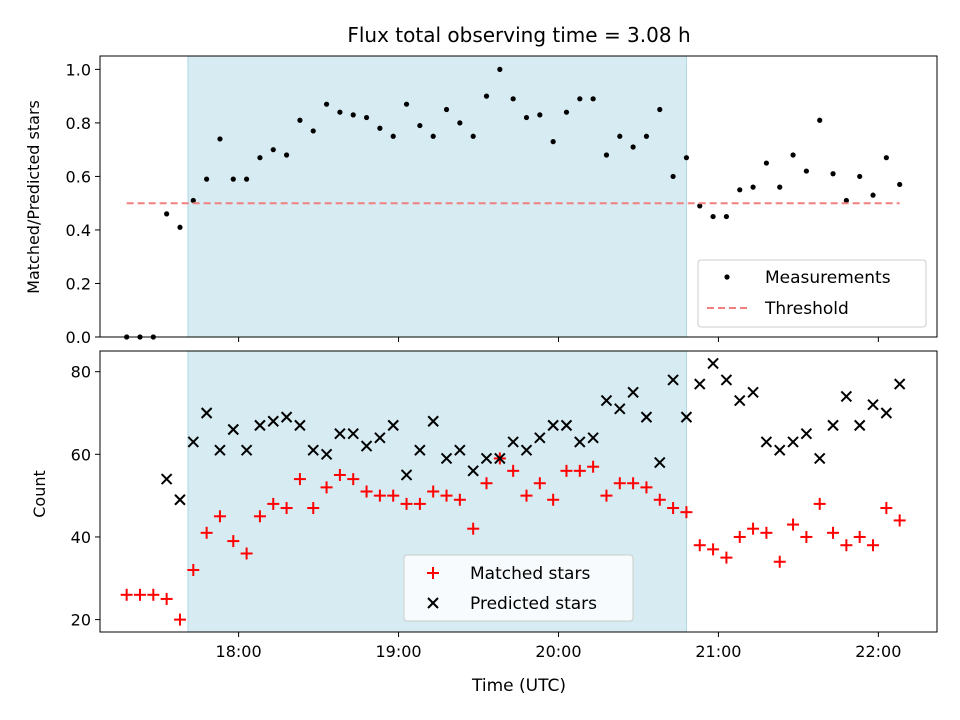  I want to click on x-tick-label: 20:00, so click(558, 651).